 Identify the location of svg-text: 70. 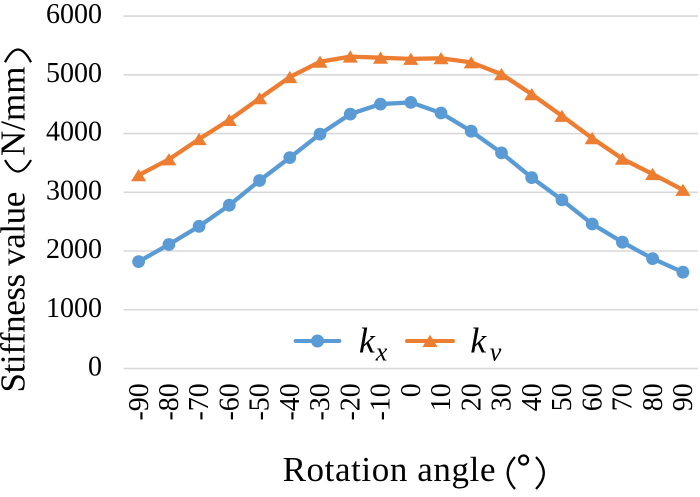
(623, 397).